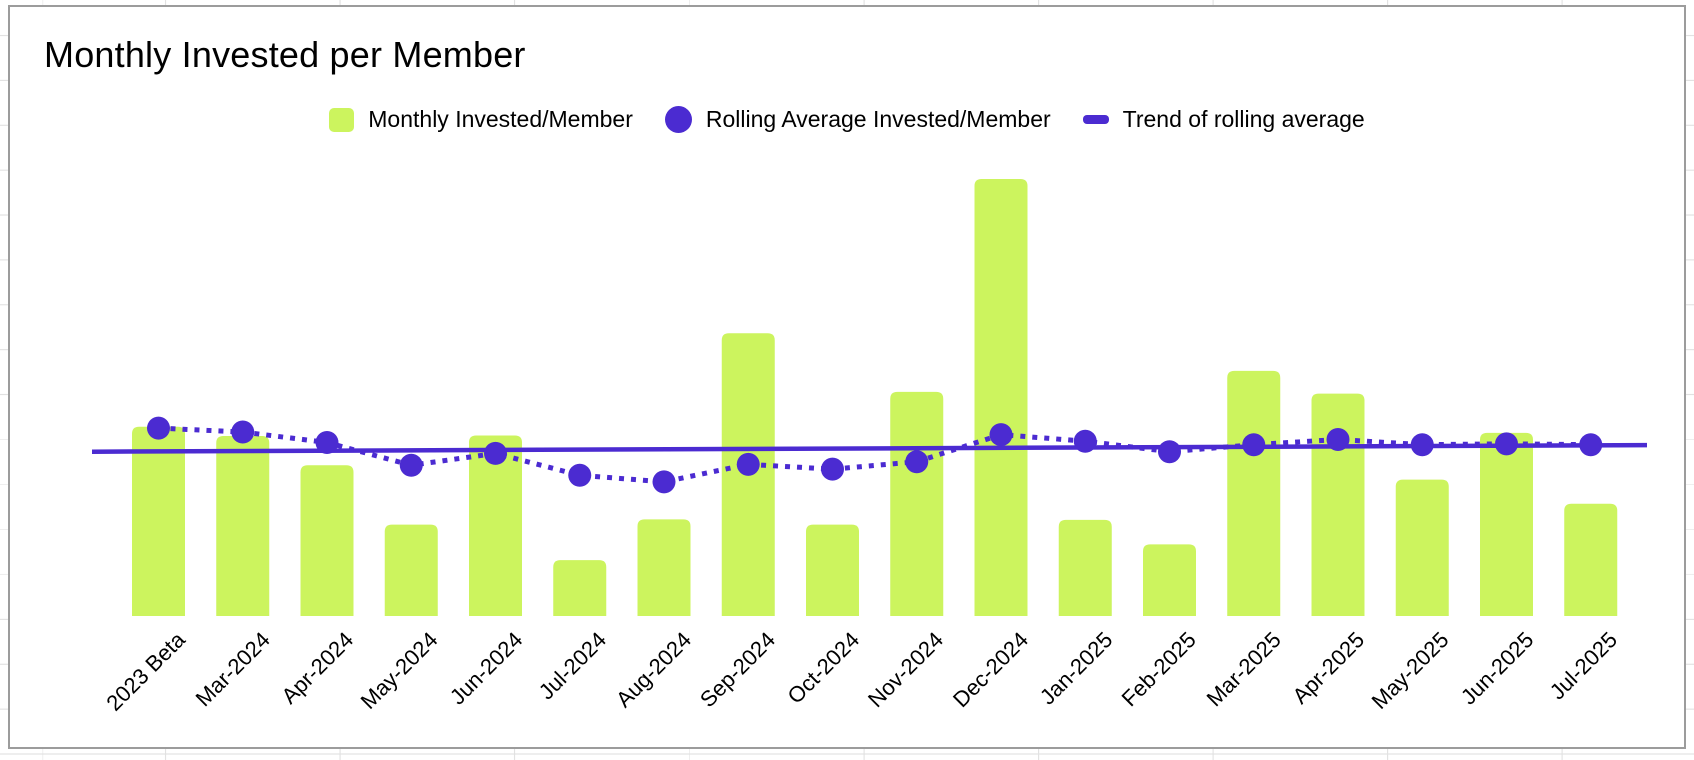 The height and width of the screenshot is (760, 1694). What do you see at coordinates (1095, 119) in the screenshot?
I see `trendline-dash-icon` at bounding box center [1095, 119].